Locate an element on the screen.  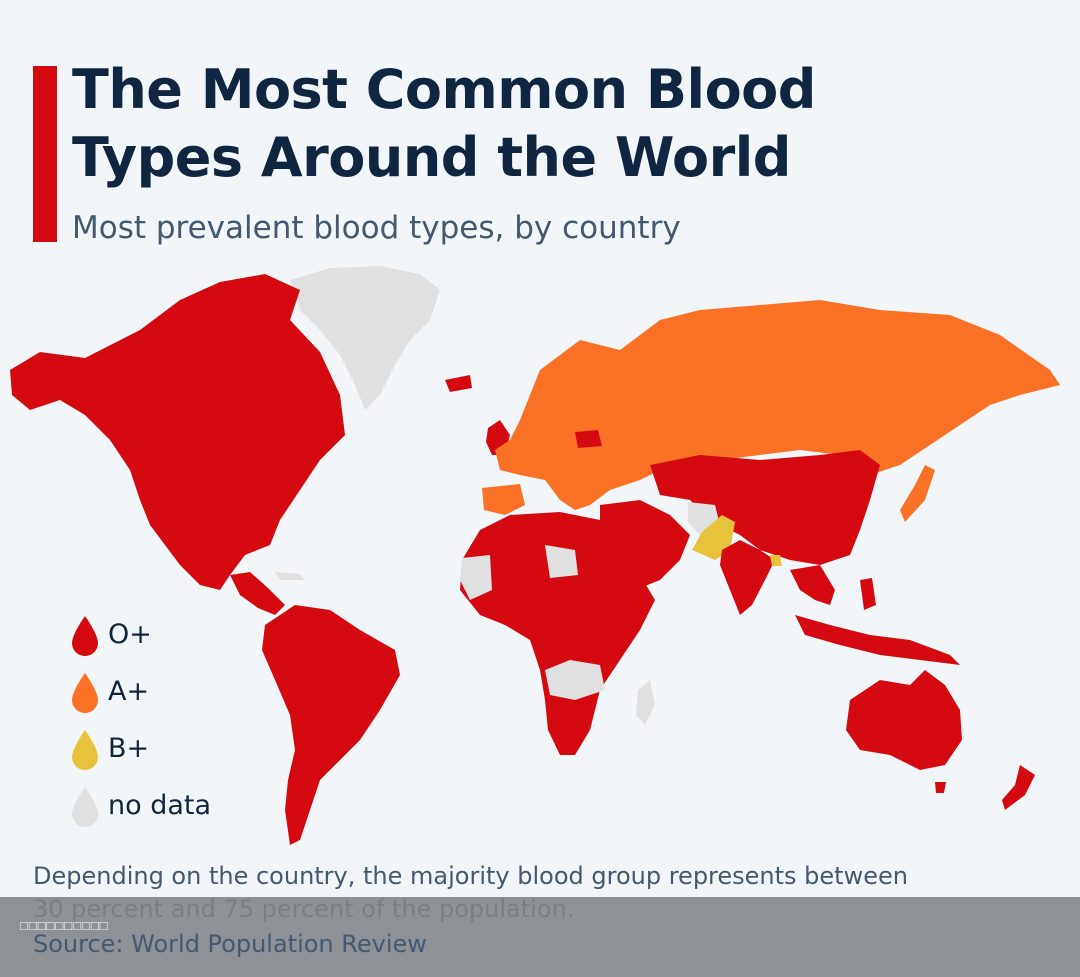
region-japan is located at coordinates (917, 493).